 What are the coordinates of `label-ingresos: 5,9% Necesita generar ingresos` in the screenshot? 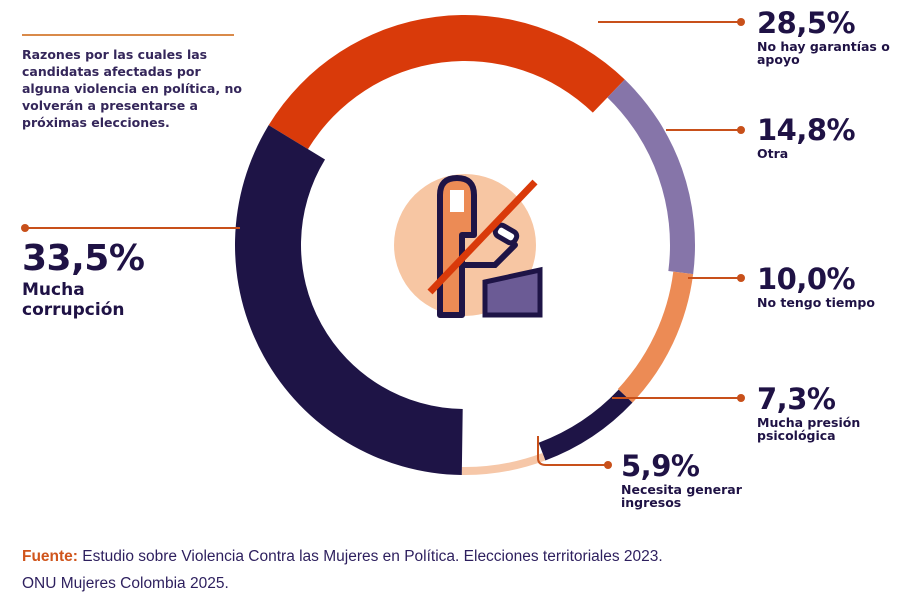 It's located at (688, 480).